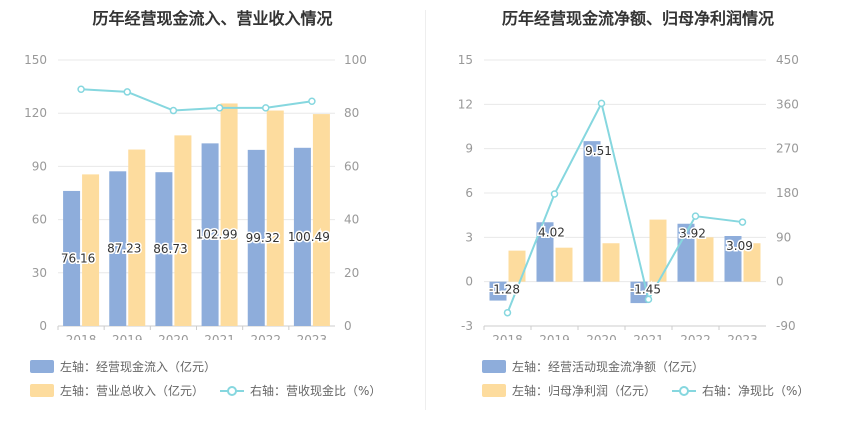 The width and height of the screenshot is (850, 437). Describe the element at coordinates (584, 391) in the screenshot. I see `legend-label: 左轴：归母净利润（亿元）` at that location.